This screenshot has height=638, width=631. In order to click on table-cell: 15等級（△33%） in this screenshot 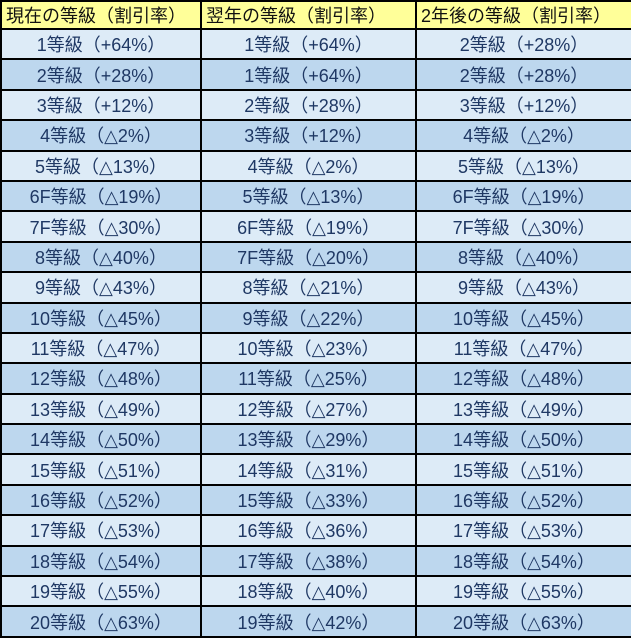, I will do `click(308, 500)`.